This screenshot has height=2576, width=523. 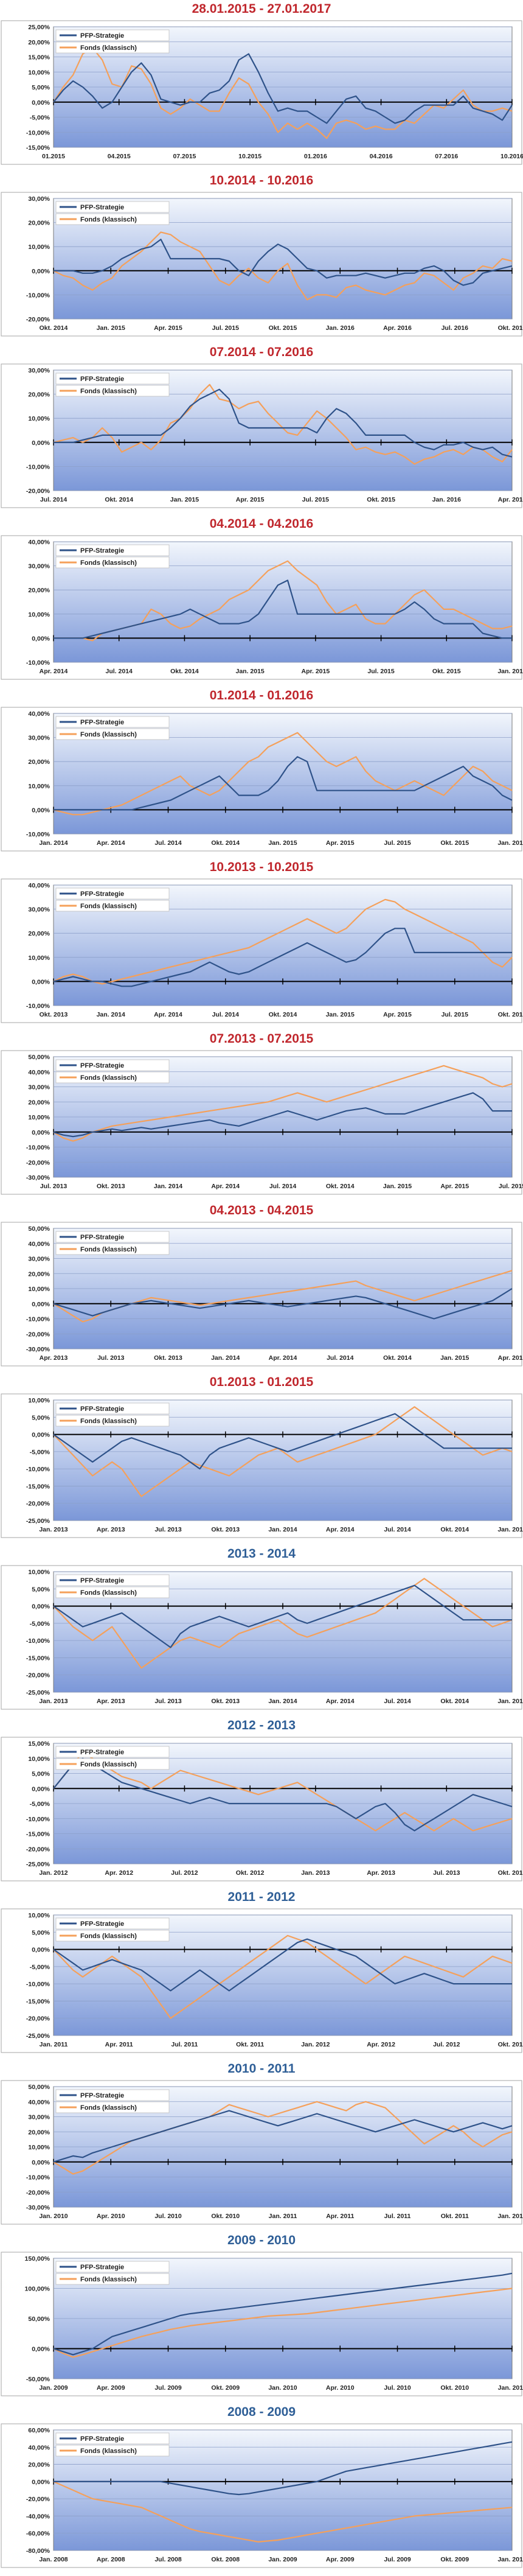 I want to click on x-tick-label: 01.2015, so click(x=53, y=156).